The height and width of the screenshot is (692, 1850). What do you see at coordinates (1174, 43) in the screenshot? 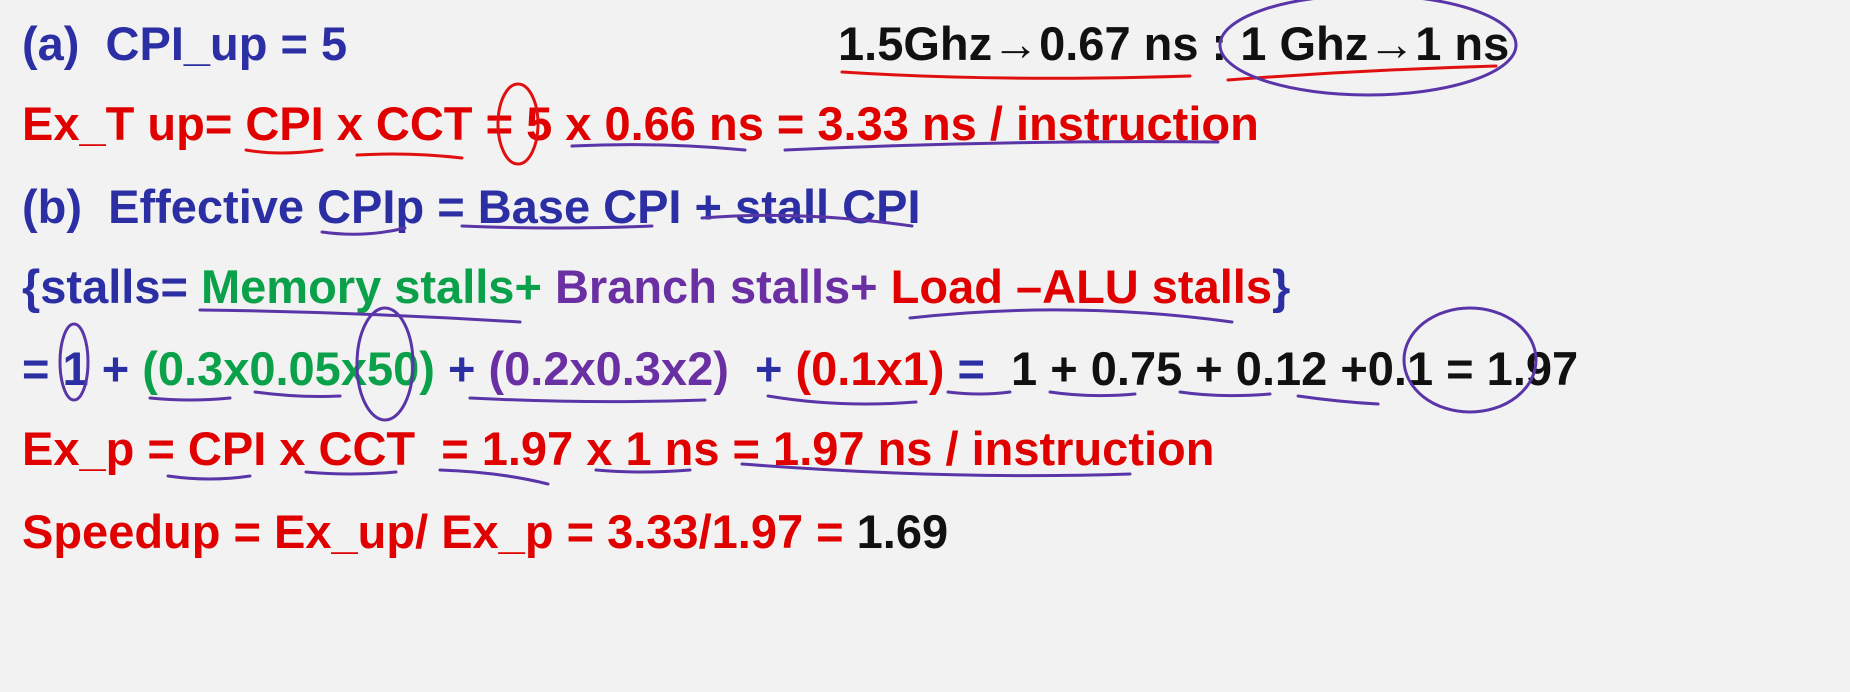
I see `clock-conversion: 1.5Ghz→0.67 ns : 1 Ghz→1 ns` at bounding box center [1174, 43].